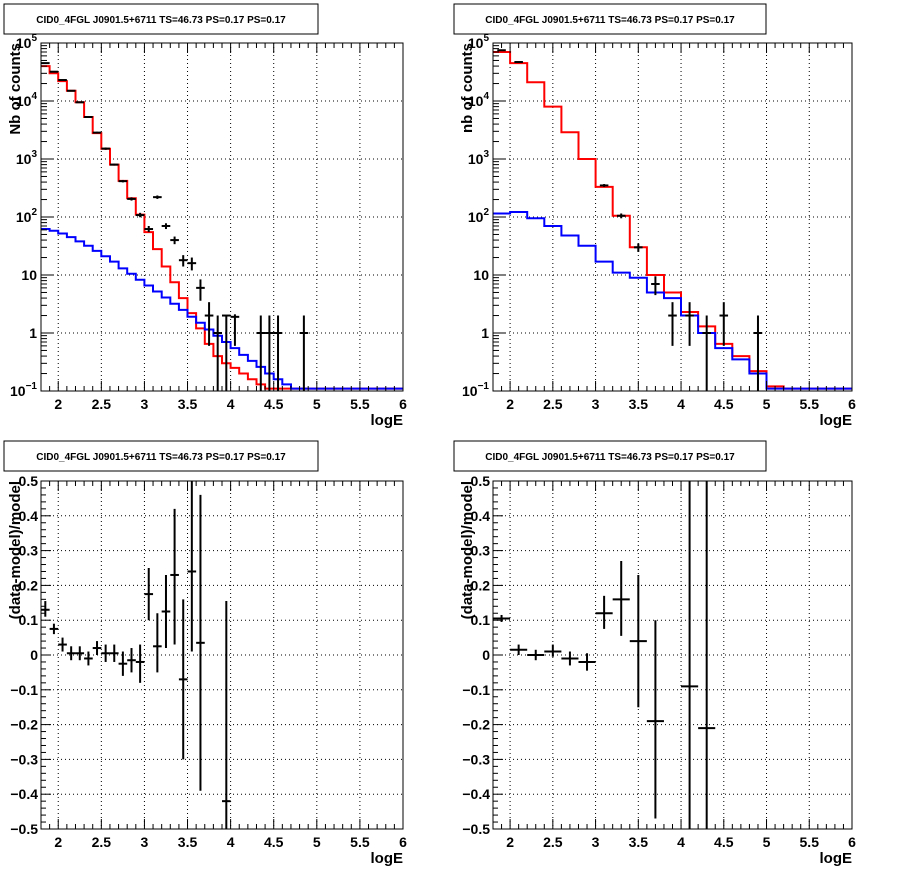  What do you see at coordinates (24, 794) in the screenshot?
I see `y-tick-label: −0.4` at bounding box center [24, 794].